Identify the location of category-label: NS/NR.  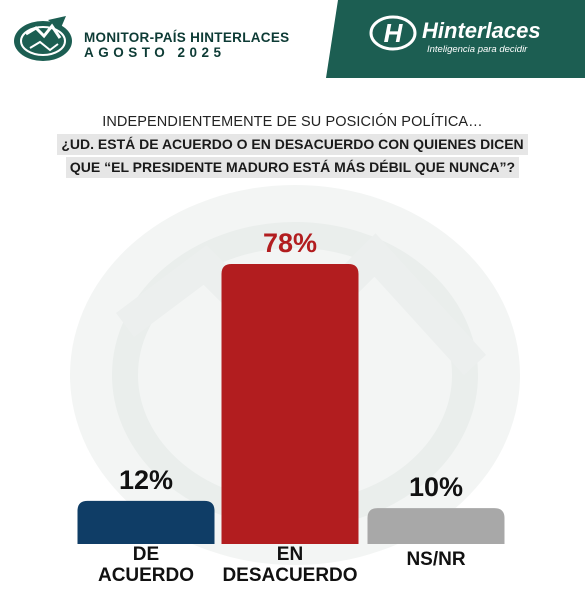
(435, 559).